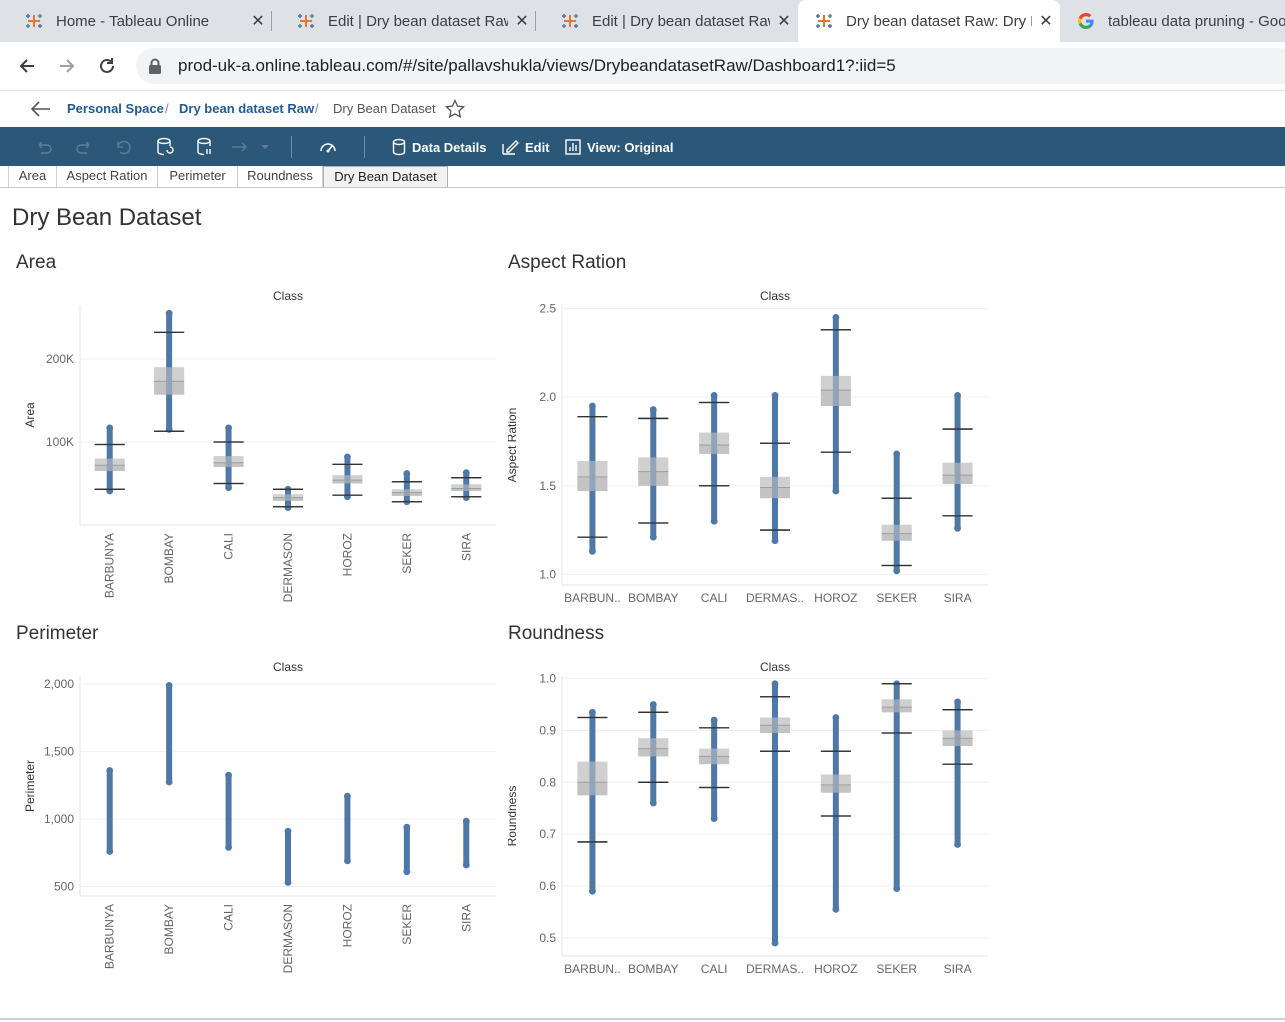  I want to click on y-tick-label: 2.0, so click(547, 397).